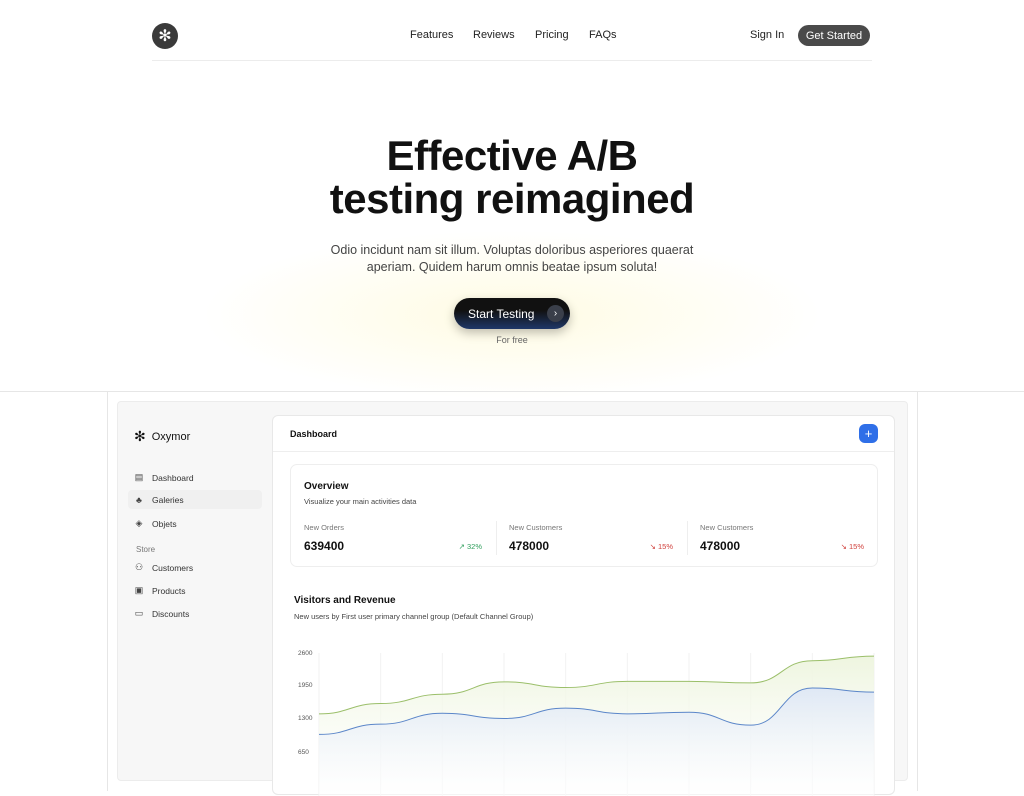 The height and width of the screenshot is (796, 1024). Describe the element at coordinates (583, 434) in the screenshot. I see `main-header: Dashboard +` at that location.